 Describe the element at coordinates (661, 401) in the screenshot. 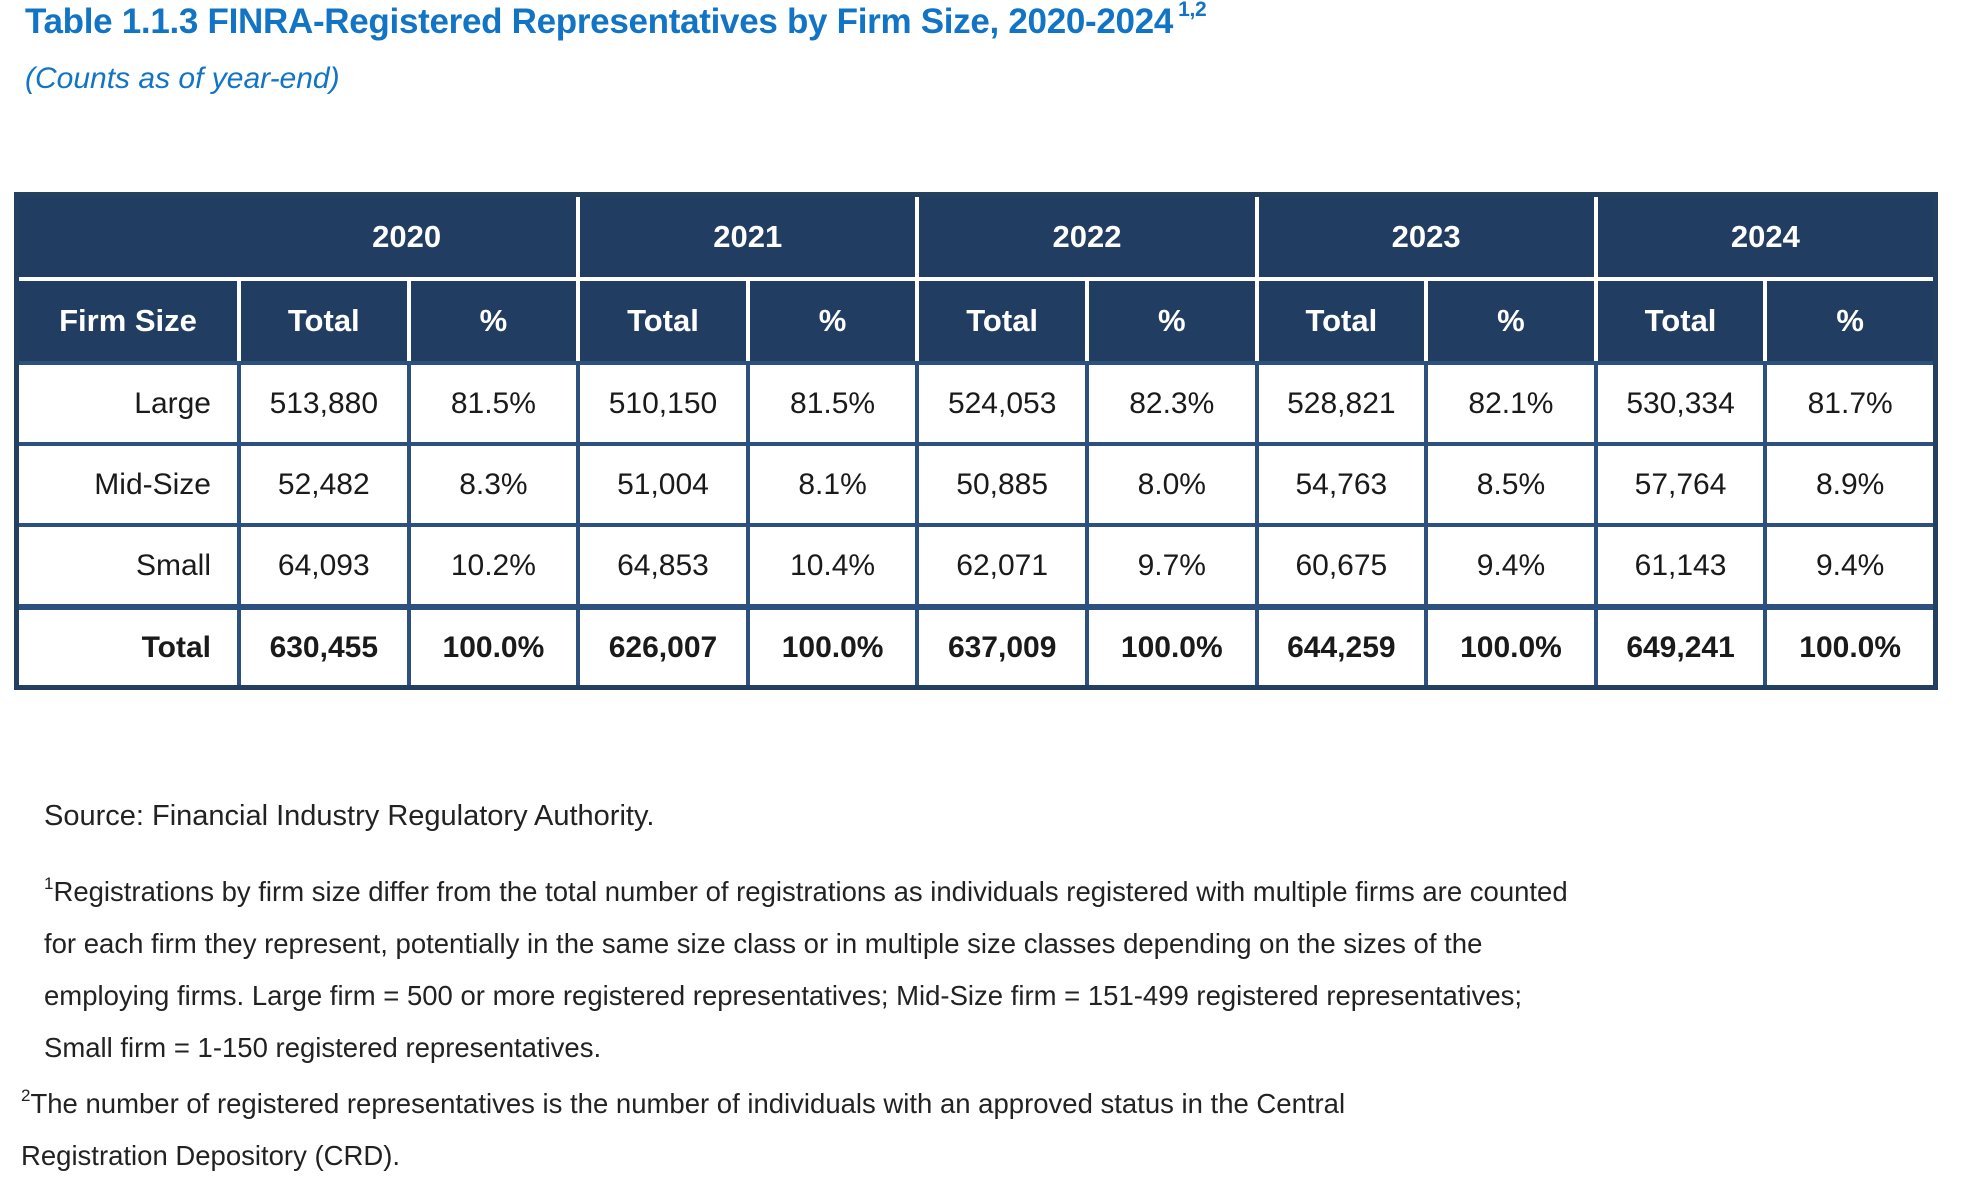

I see `cell-large-2021-total: 510,150` at that location.